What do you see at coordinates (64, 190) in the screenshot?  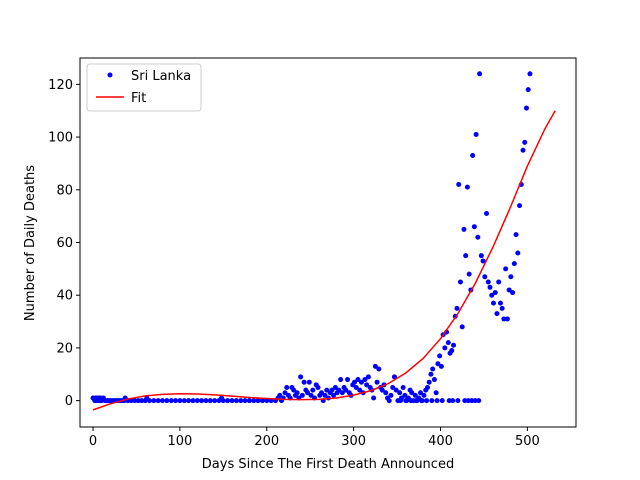 I see `y-tick-label: 80` at bounding box center [64, 190].